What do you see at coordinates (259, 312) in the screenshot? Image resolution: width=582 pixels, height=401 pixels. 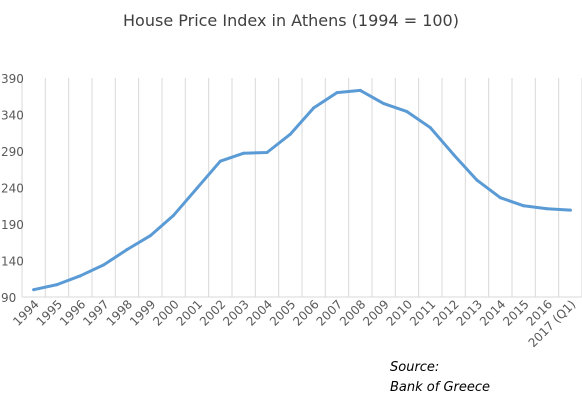 I see `x-tick-label: 2004` at bounding box center [259, 312].